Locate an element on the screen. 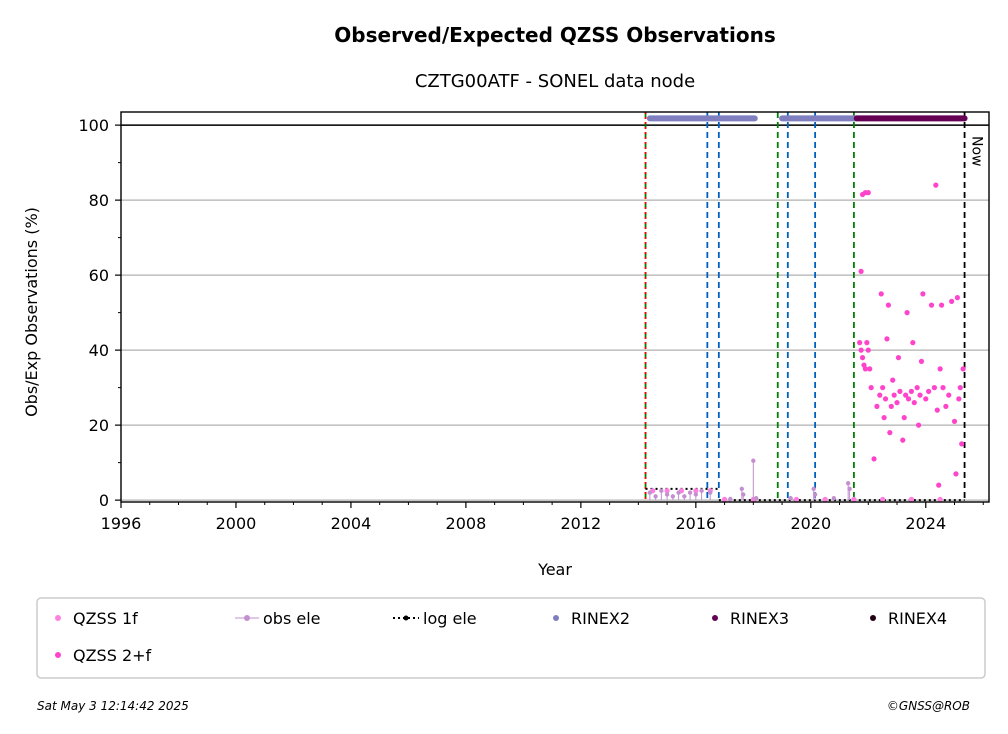 The width and height of the screenshot is (1008, 734). y-tick-label: 0 is located at coordinates (104, 500).